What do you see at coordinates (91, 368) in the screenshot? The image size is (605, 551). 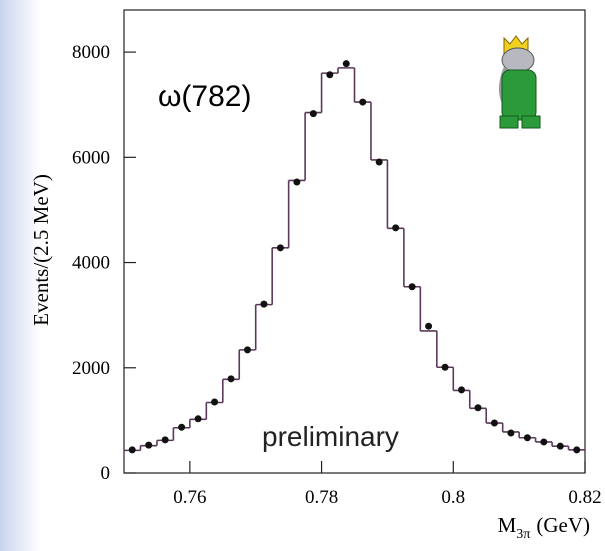 I see `y-tick-label: 2000` at bounding box center [91, 368].